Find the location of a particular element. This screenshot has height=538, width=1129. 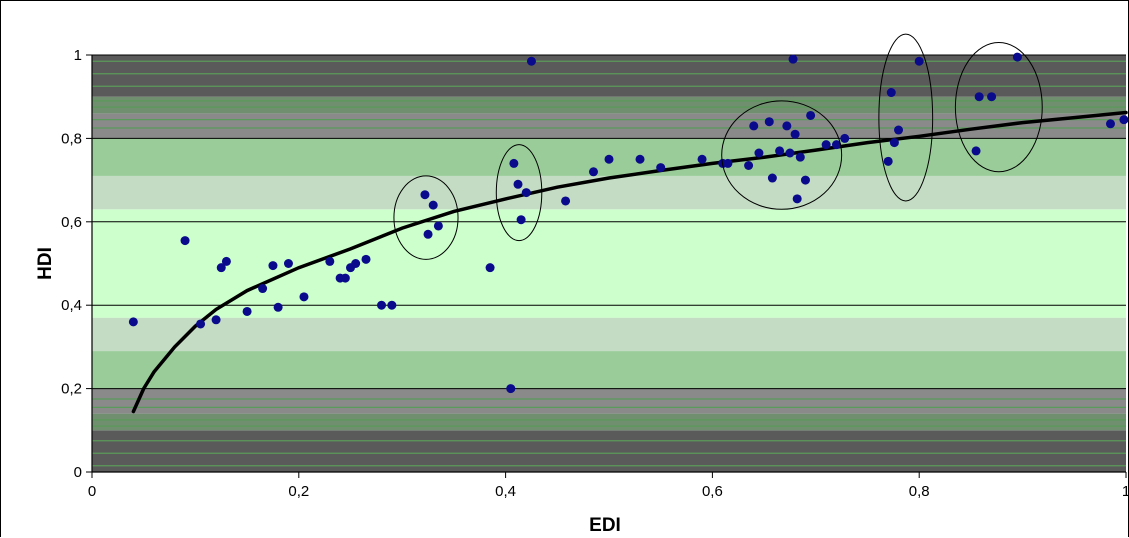

x-tick-label: 1 is located at coordinates (1125, 491).